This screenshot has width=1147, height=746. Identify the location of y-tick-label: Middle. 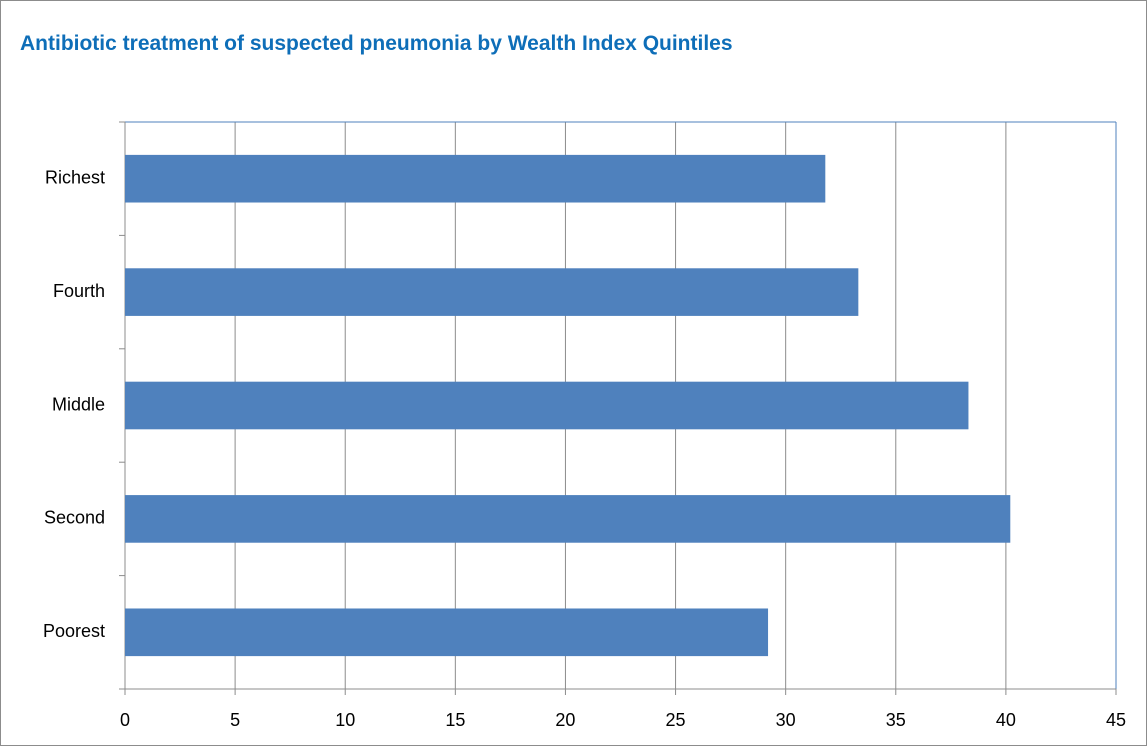
(78, 404).